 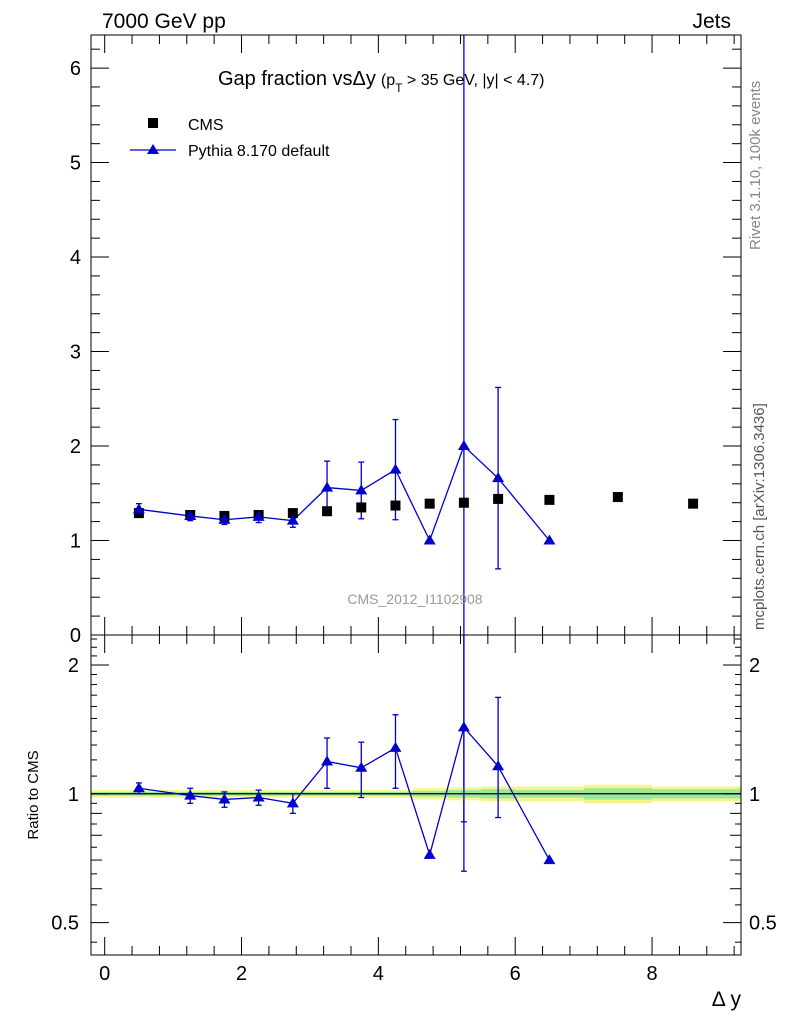 What do you see at coordinates (754, 795) in the screenshot?
I see `ratio-y-tick-label-right: 1` at bounding box center [754, 795].